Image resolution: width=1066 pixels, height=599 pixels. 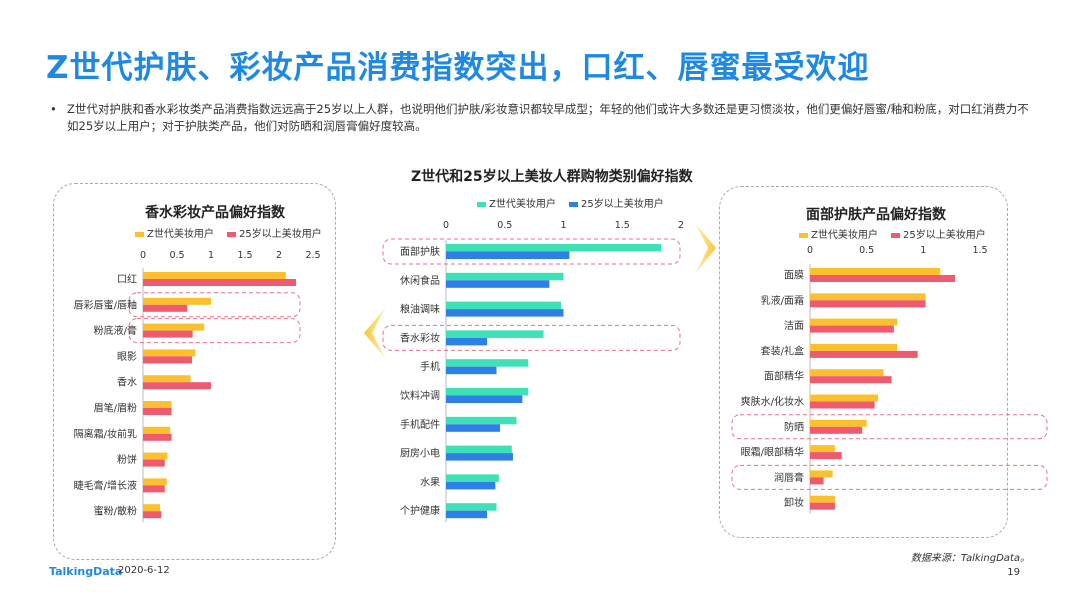 What do you see at coordinates (1013, 572) in the screenshot?
I see `page-number: 19` at bounding box center [1013, 572].